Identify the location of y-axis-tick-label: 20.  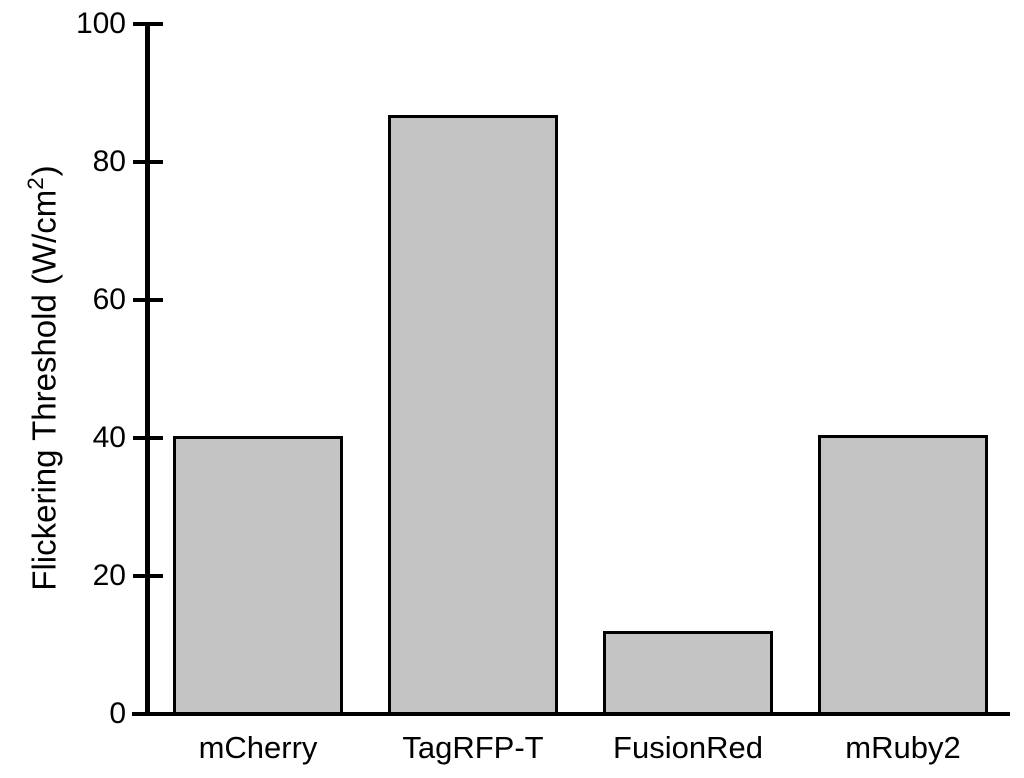
(109, 575).